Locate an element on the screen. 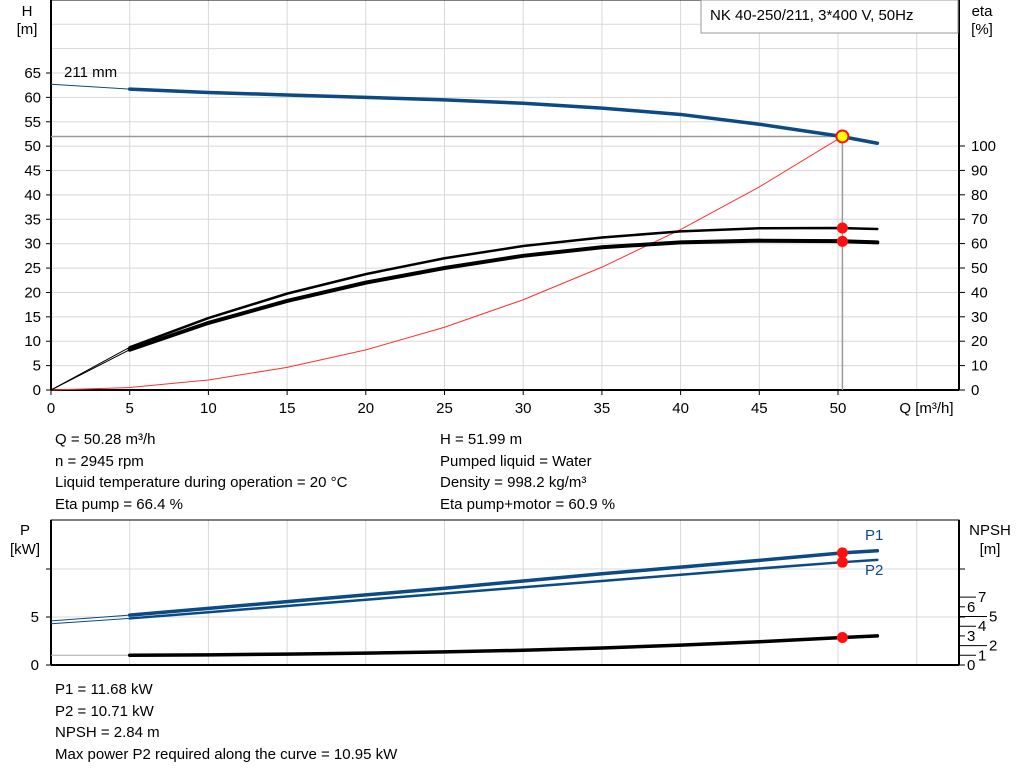 This screenshot has width=1024, height=781. p-axis-unit: [kW] is located at coordinates (25, 549).